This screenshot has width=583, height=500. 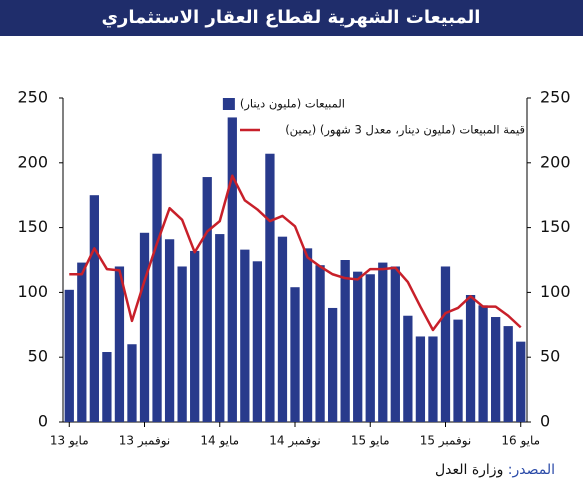 I want to click on x-tick-label: نوفمبر 15, so click(x=446, y=441).